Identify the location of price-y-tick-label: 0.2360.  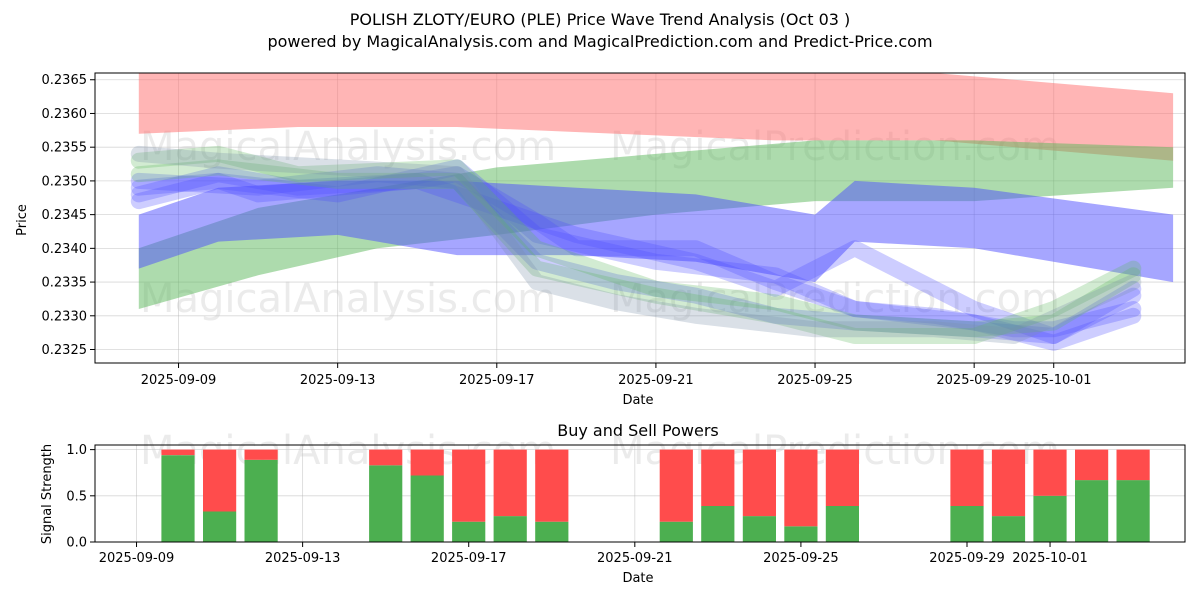
(65, 114).